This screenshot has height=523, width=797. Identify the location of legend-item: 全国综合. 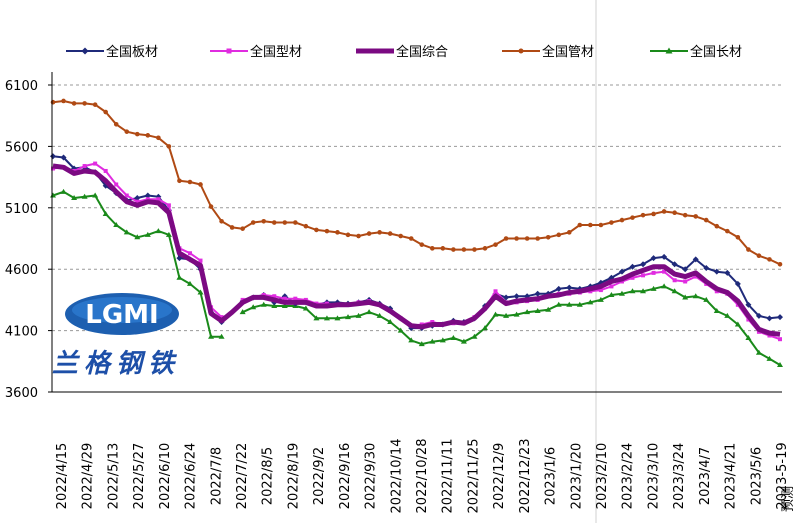
(402, 52).